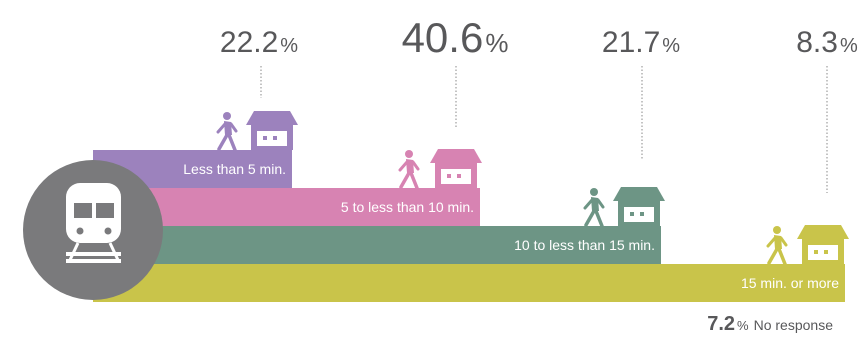 Image resolution: width=860 pixels, height=342 pixels. Describe the element at coordinates (794, 325) in the screenshot. I see `no-response-label: No response` at that location.